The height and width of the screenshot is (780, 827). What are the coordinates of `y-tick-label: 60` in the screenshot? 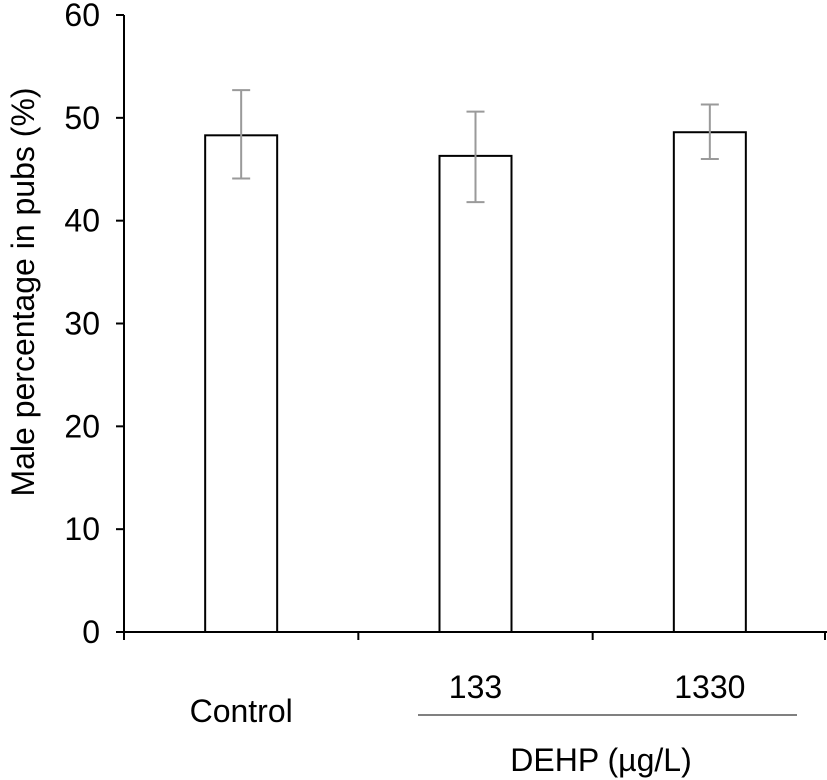 It's located at (82, 16).